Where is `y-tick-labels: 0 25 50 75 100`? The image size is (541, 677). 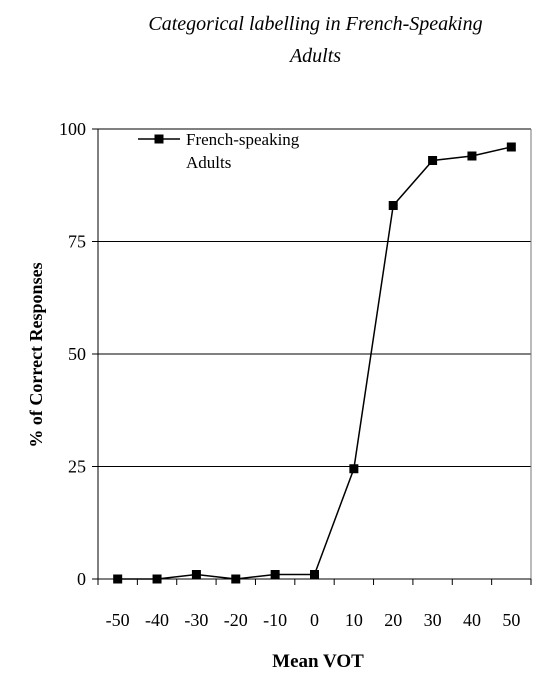 y-tick-labels: 0 25 50 75 100 is located at coordinates (72, 354).